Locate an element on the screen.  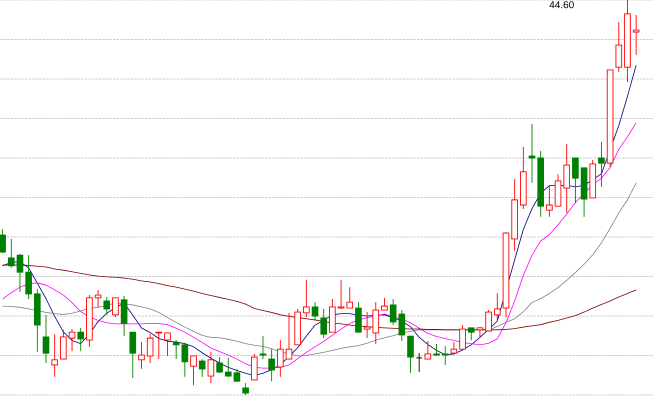
annotation: 44.60 is located at coordinates (562, 4).